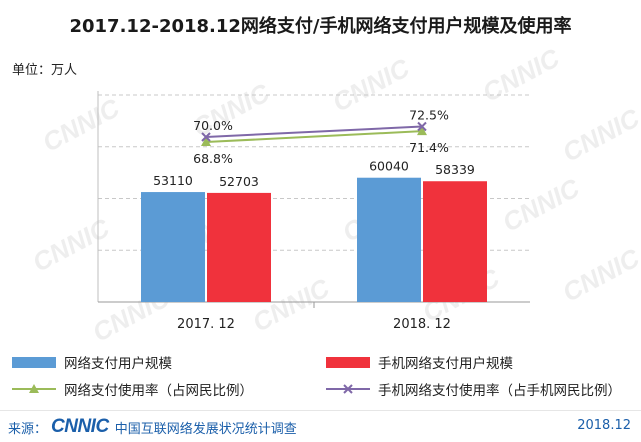 Image resolution: width=641 pixels, height=442 pixels. I want to click on legend-swatch-line1, so click(34, 389).